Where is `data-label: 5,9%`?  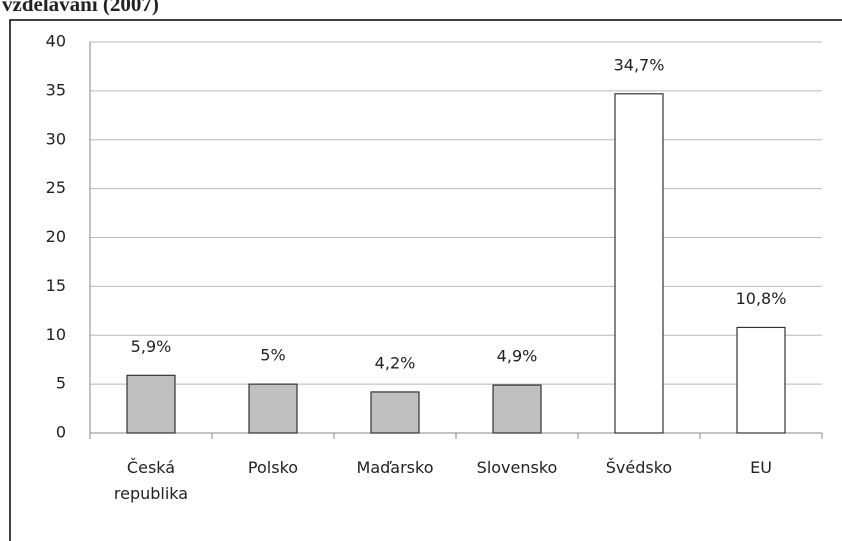
data-label: 5,9% is located at coordinates (151, 346).